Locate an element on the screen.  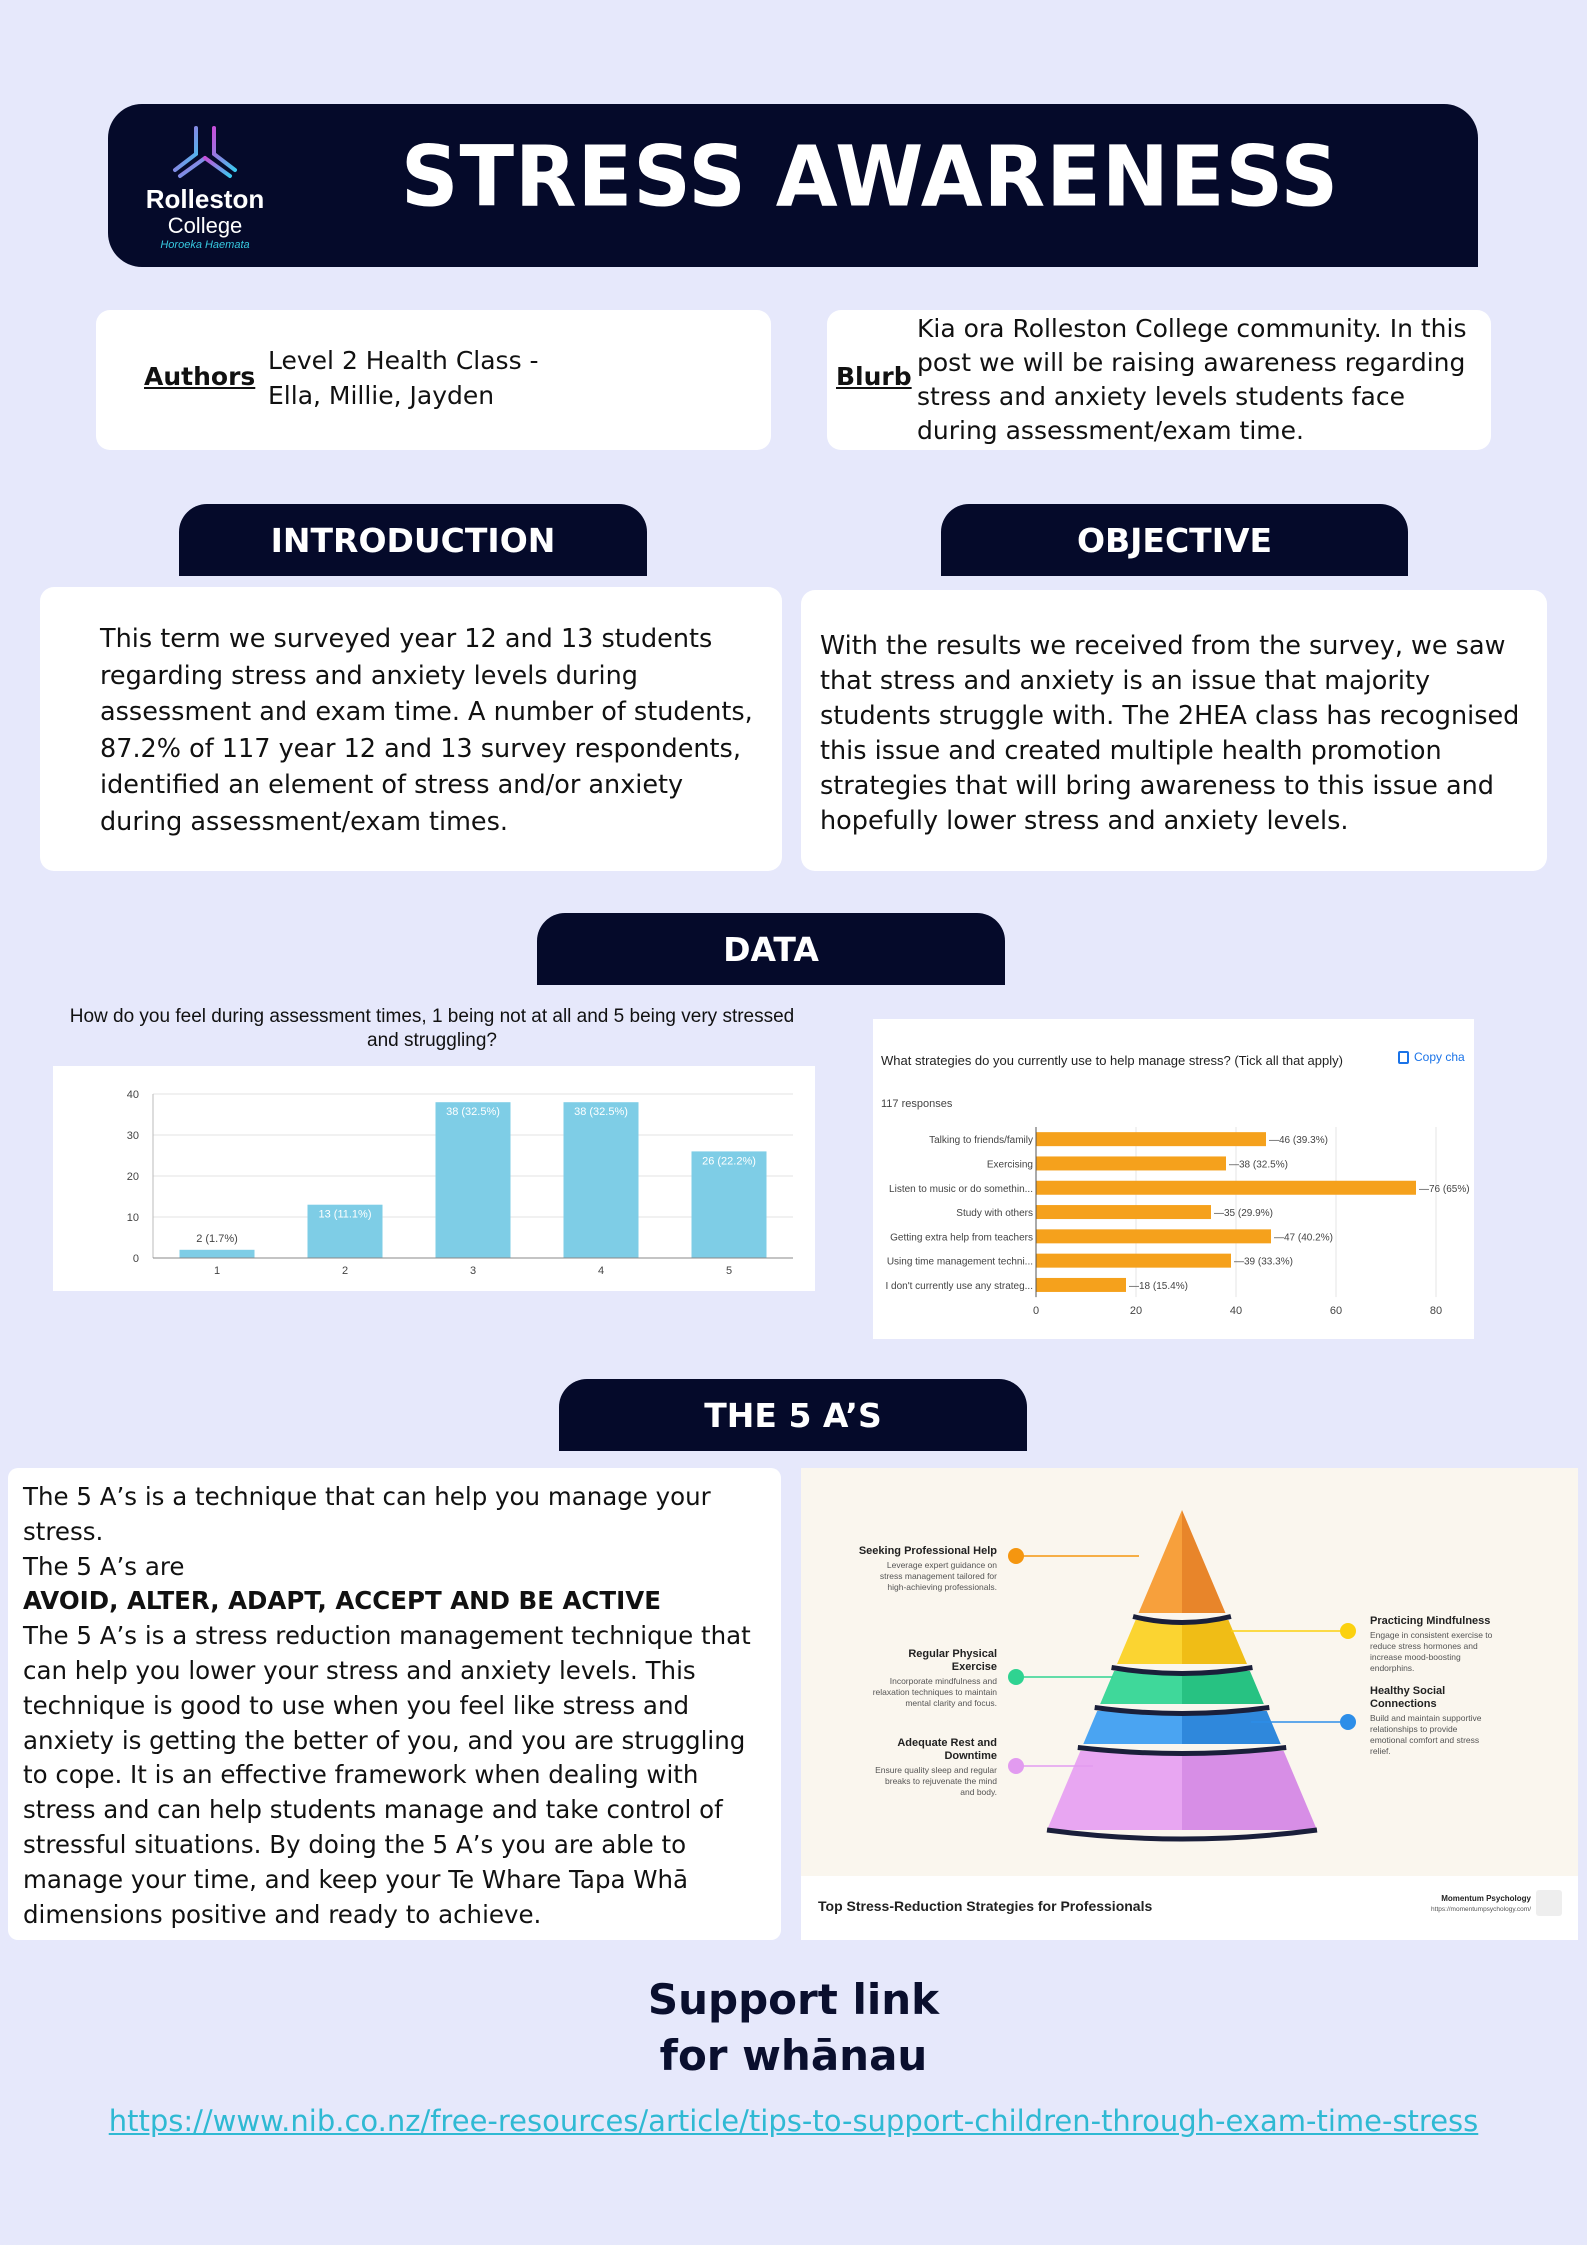
pyramid-item-desc: reduce stress hormones and is located at coordinates (1424, 1646).